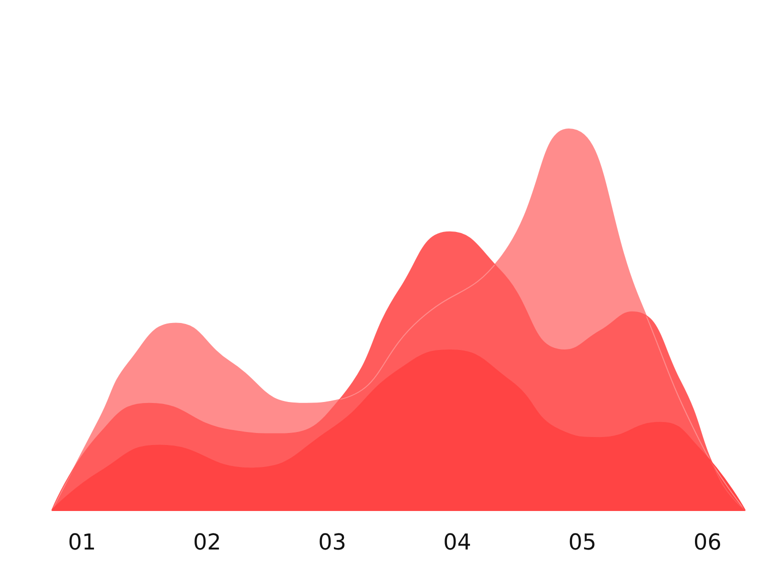 This screenshot has width=783, height=577. What do you see at coordinates (332, 543) in the screenshot?
I see `x-tick-label: 03` at bounding box center [332, 543].